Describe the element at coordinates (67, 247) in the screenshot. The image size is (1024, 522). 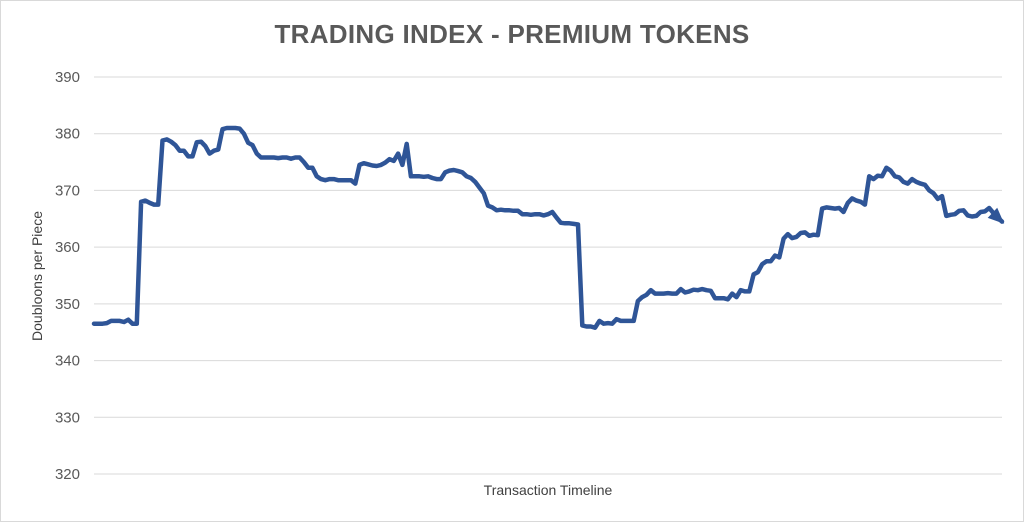
I see `y-tick-label: 360` at that location.